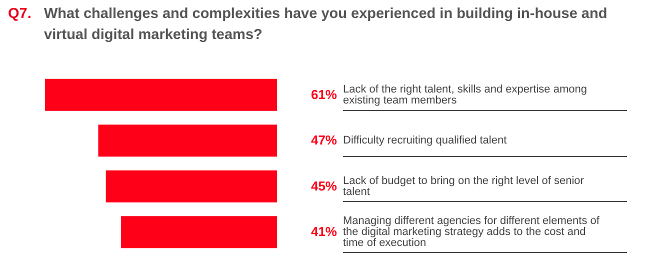 The width and height of the screenshot is (660, 261). What do you see at coordinates (465, 94) in the screenshot?
I see `y-tick-label: Lack of the right talent, skills and expertise among existing team members` at bounding box center [465, 94].